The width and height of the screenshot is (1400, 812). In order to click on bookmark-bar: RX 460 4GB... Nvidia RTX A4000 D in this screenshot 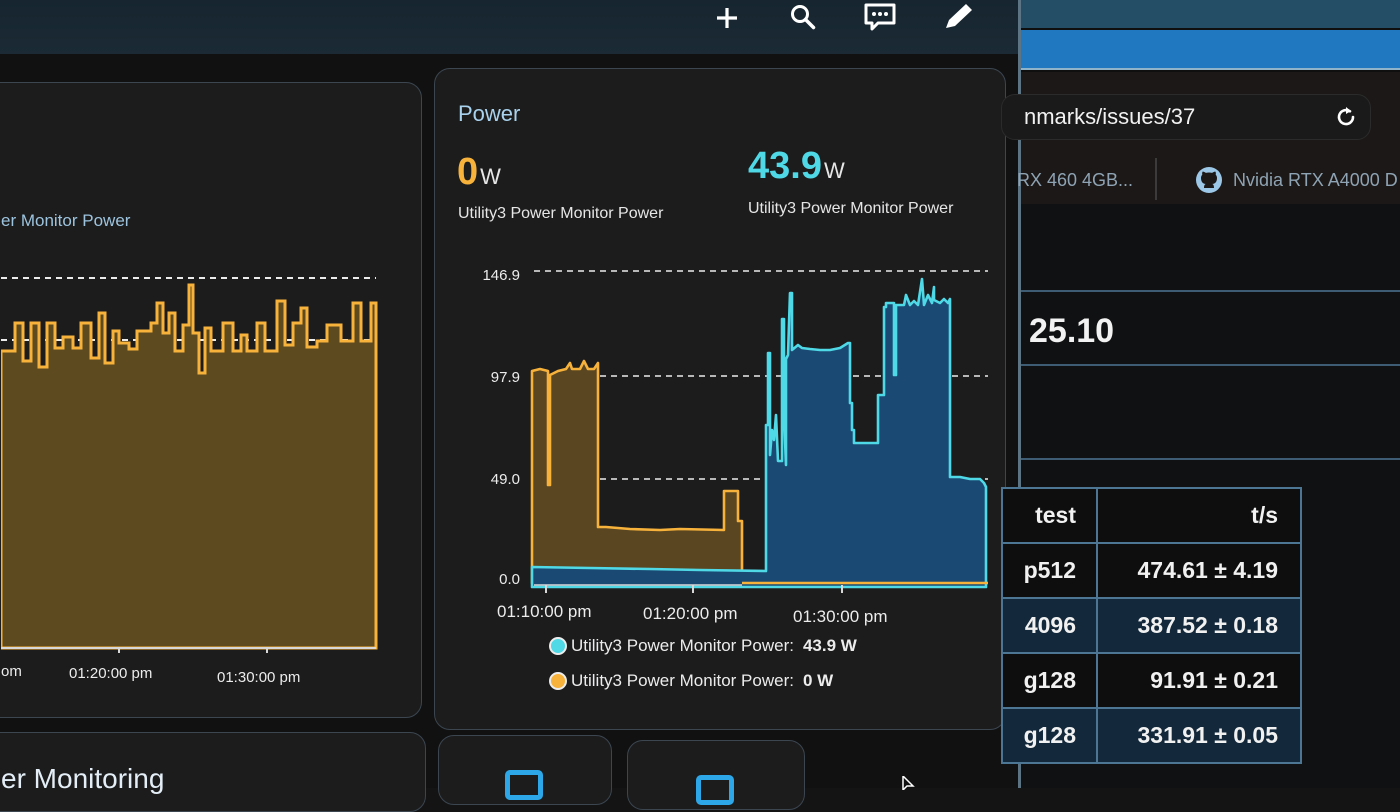, I will do `click(1208, 179)`.